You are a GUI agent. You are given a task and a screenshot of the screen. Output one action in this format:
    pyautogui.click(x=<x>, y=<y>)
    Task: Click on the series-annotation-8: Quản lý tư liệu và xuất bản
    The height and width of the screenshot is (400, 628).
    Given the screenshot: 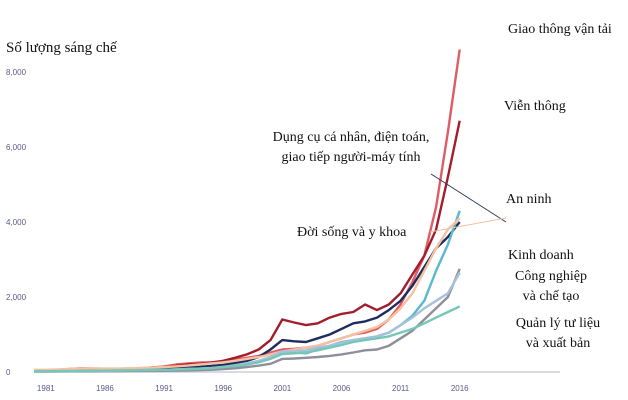 What is the action you would take?
    pyautogui.click(x=558, y=333)
    